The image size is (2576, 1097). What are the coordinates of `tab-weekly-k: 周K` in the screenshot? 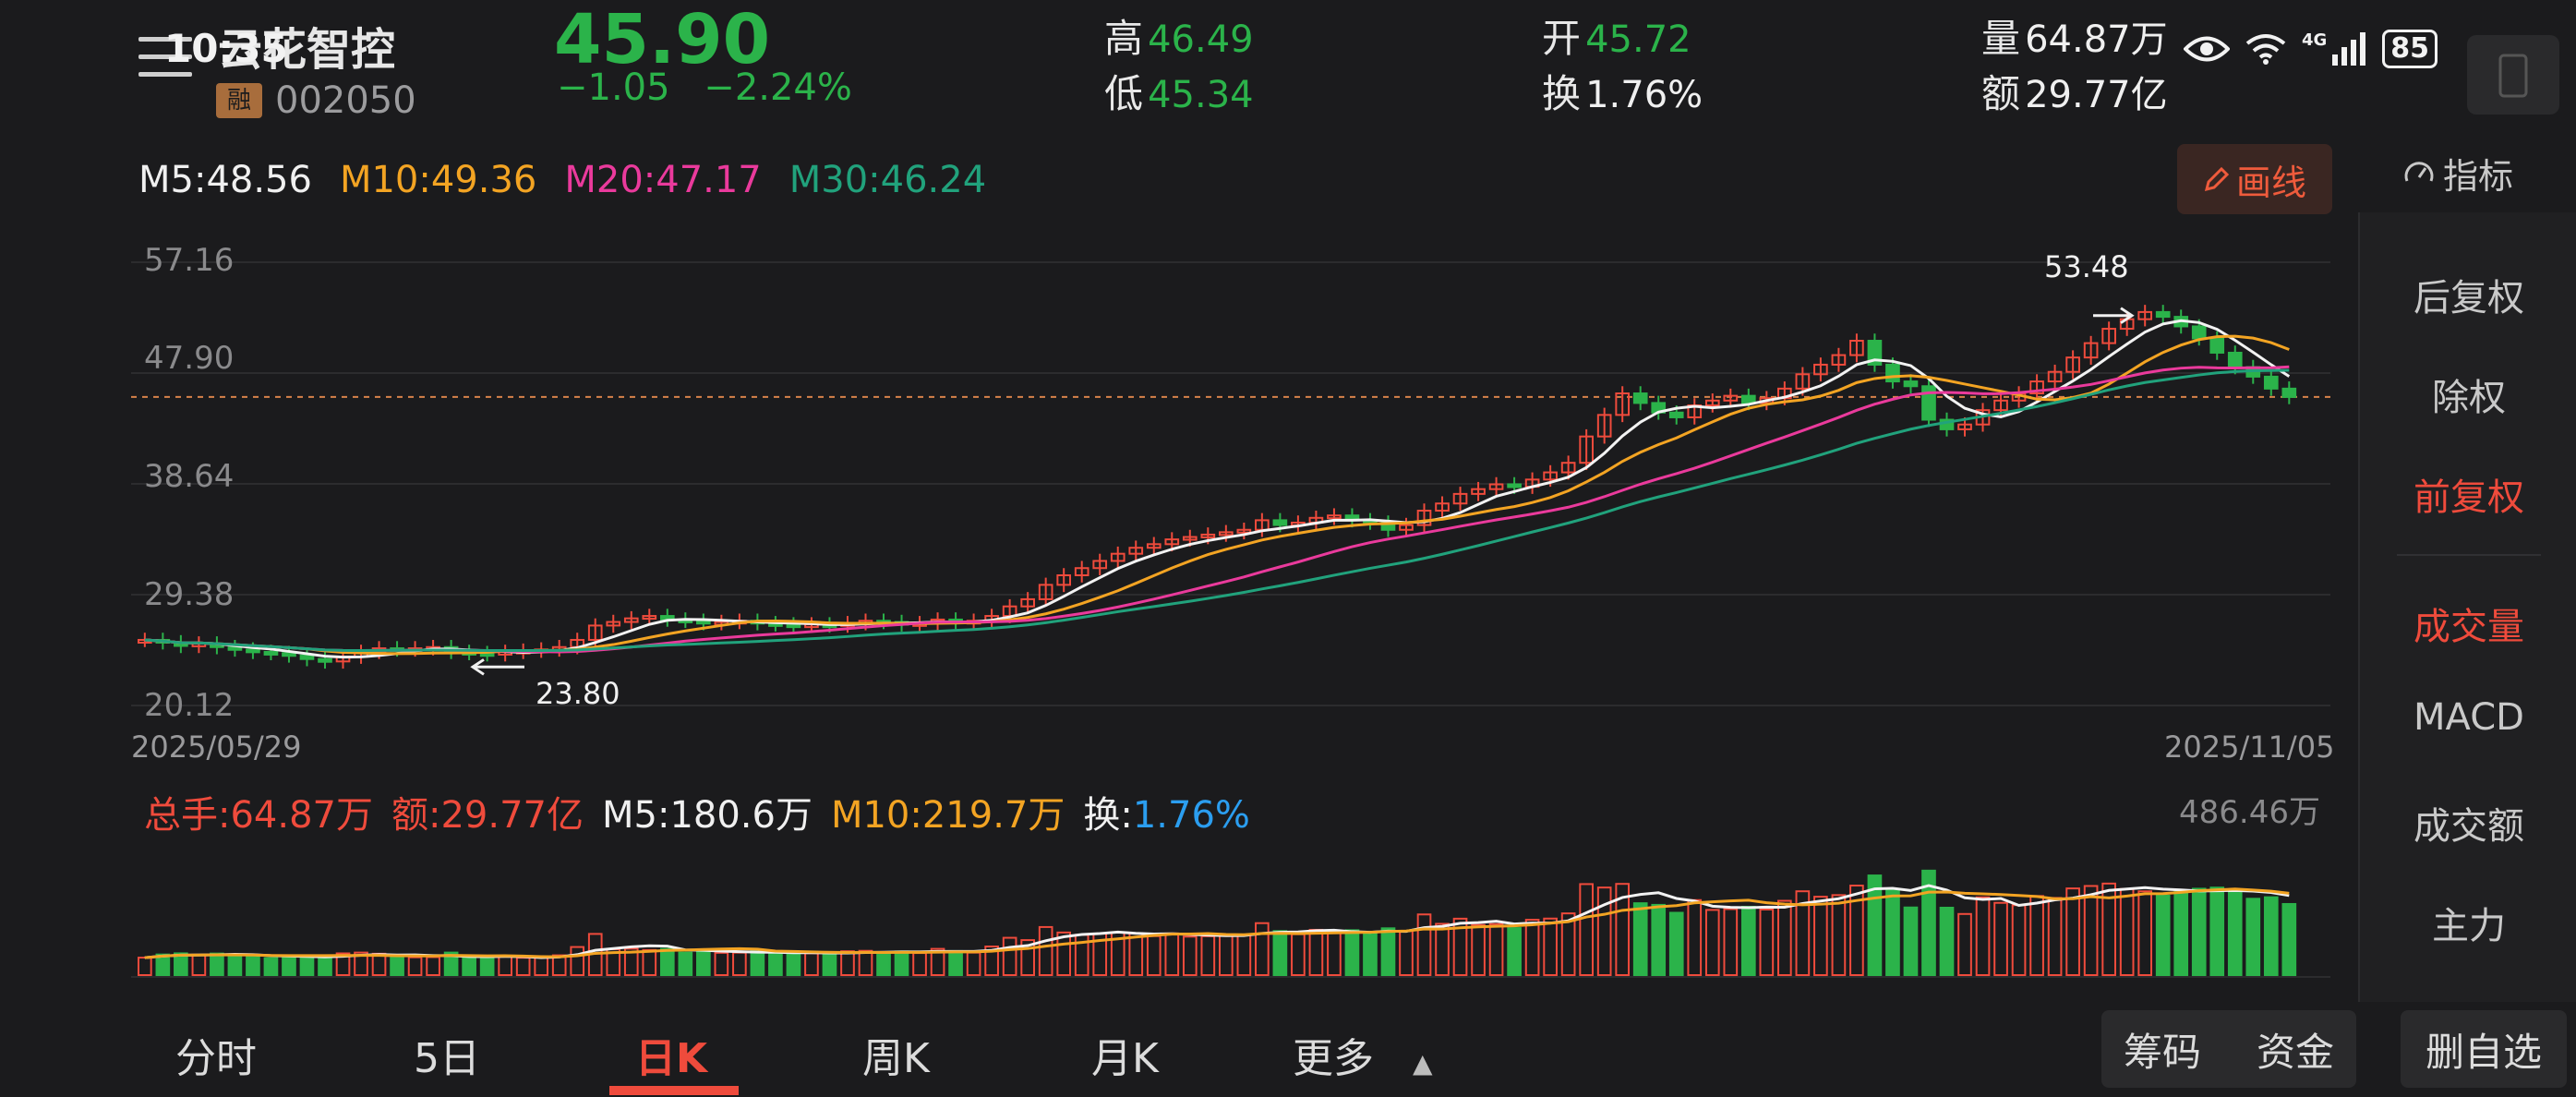 It's located at (896, 1058).